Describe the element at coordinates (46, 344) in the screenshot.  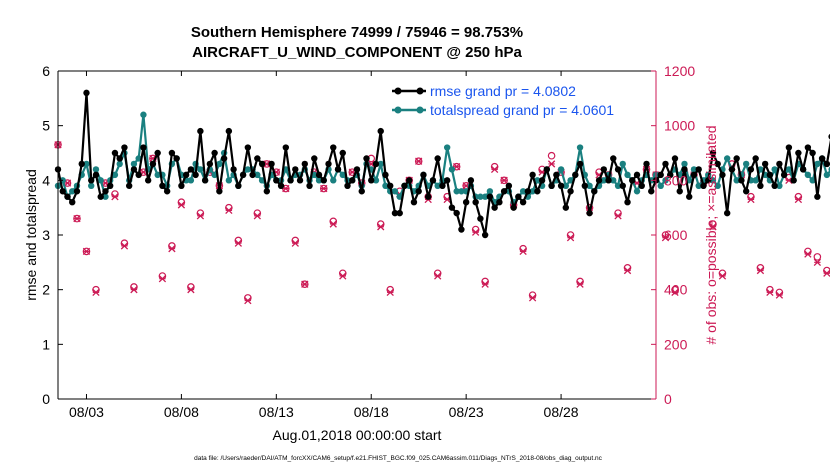
I see `y-left-tick-label: 1` at that location.